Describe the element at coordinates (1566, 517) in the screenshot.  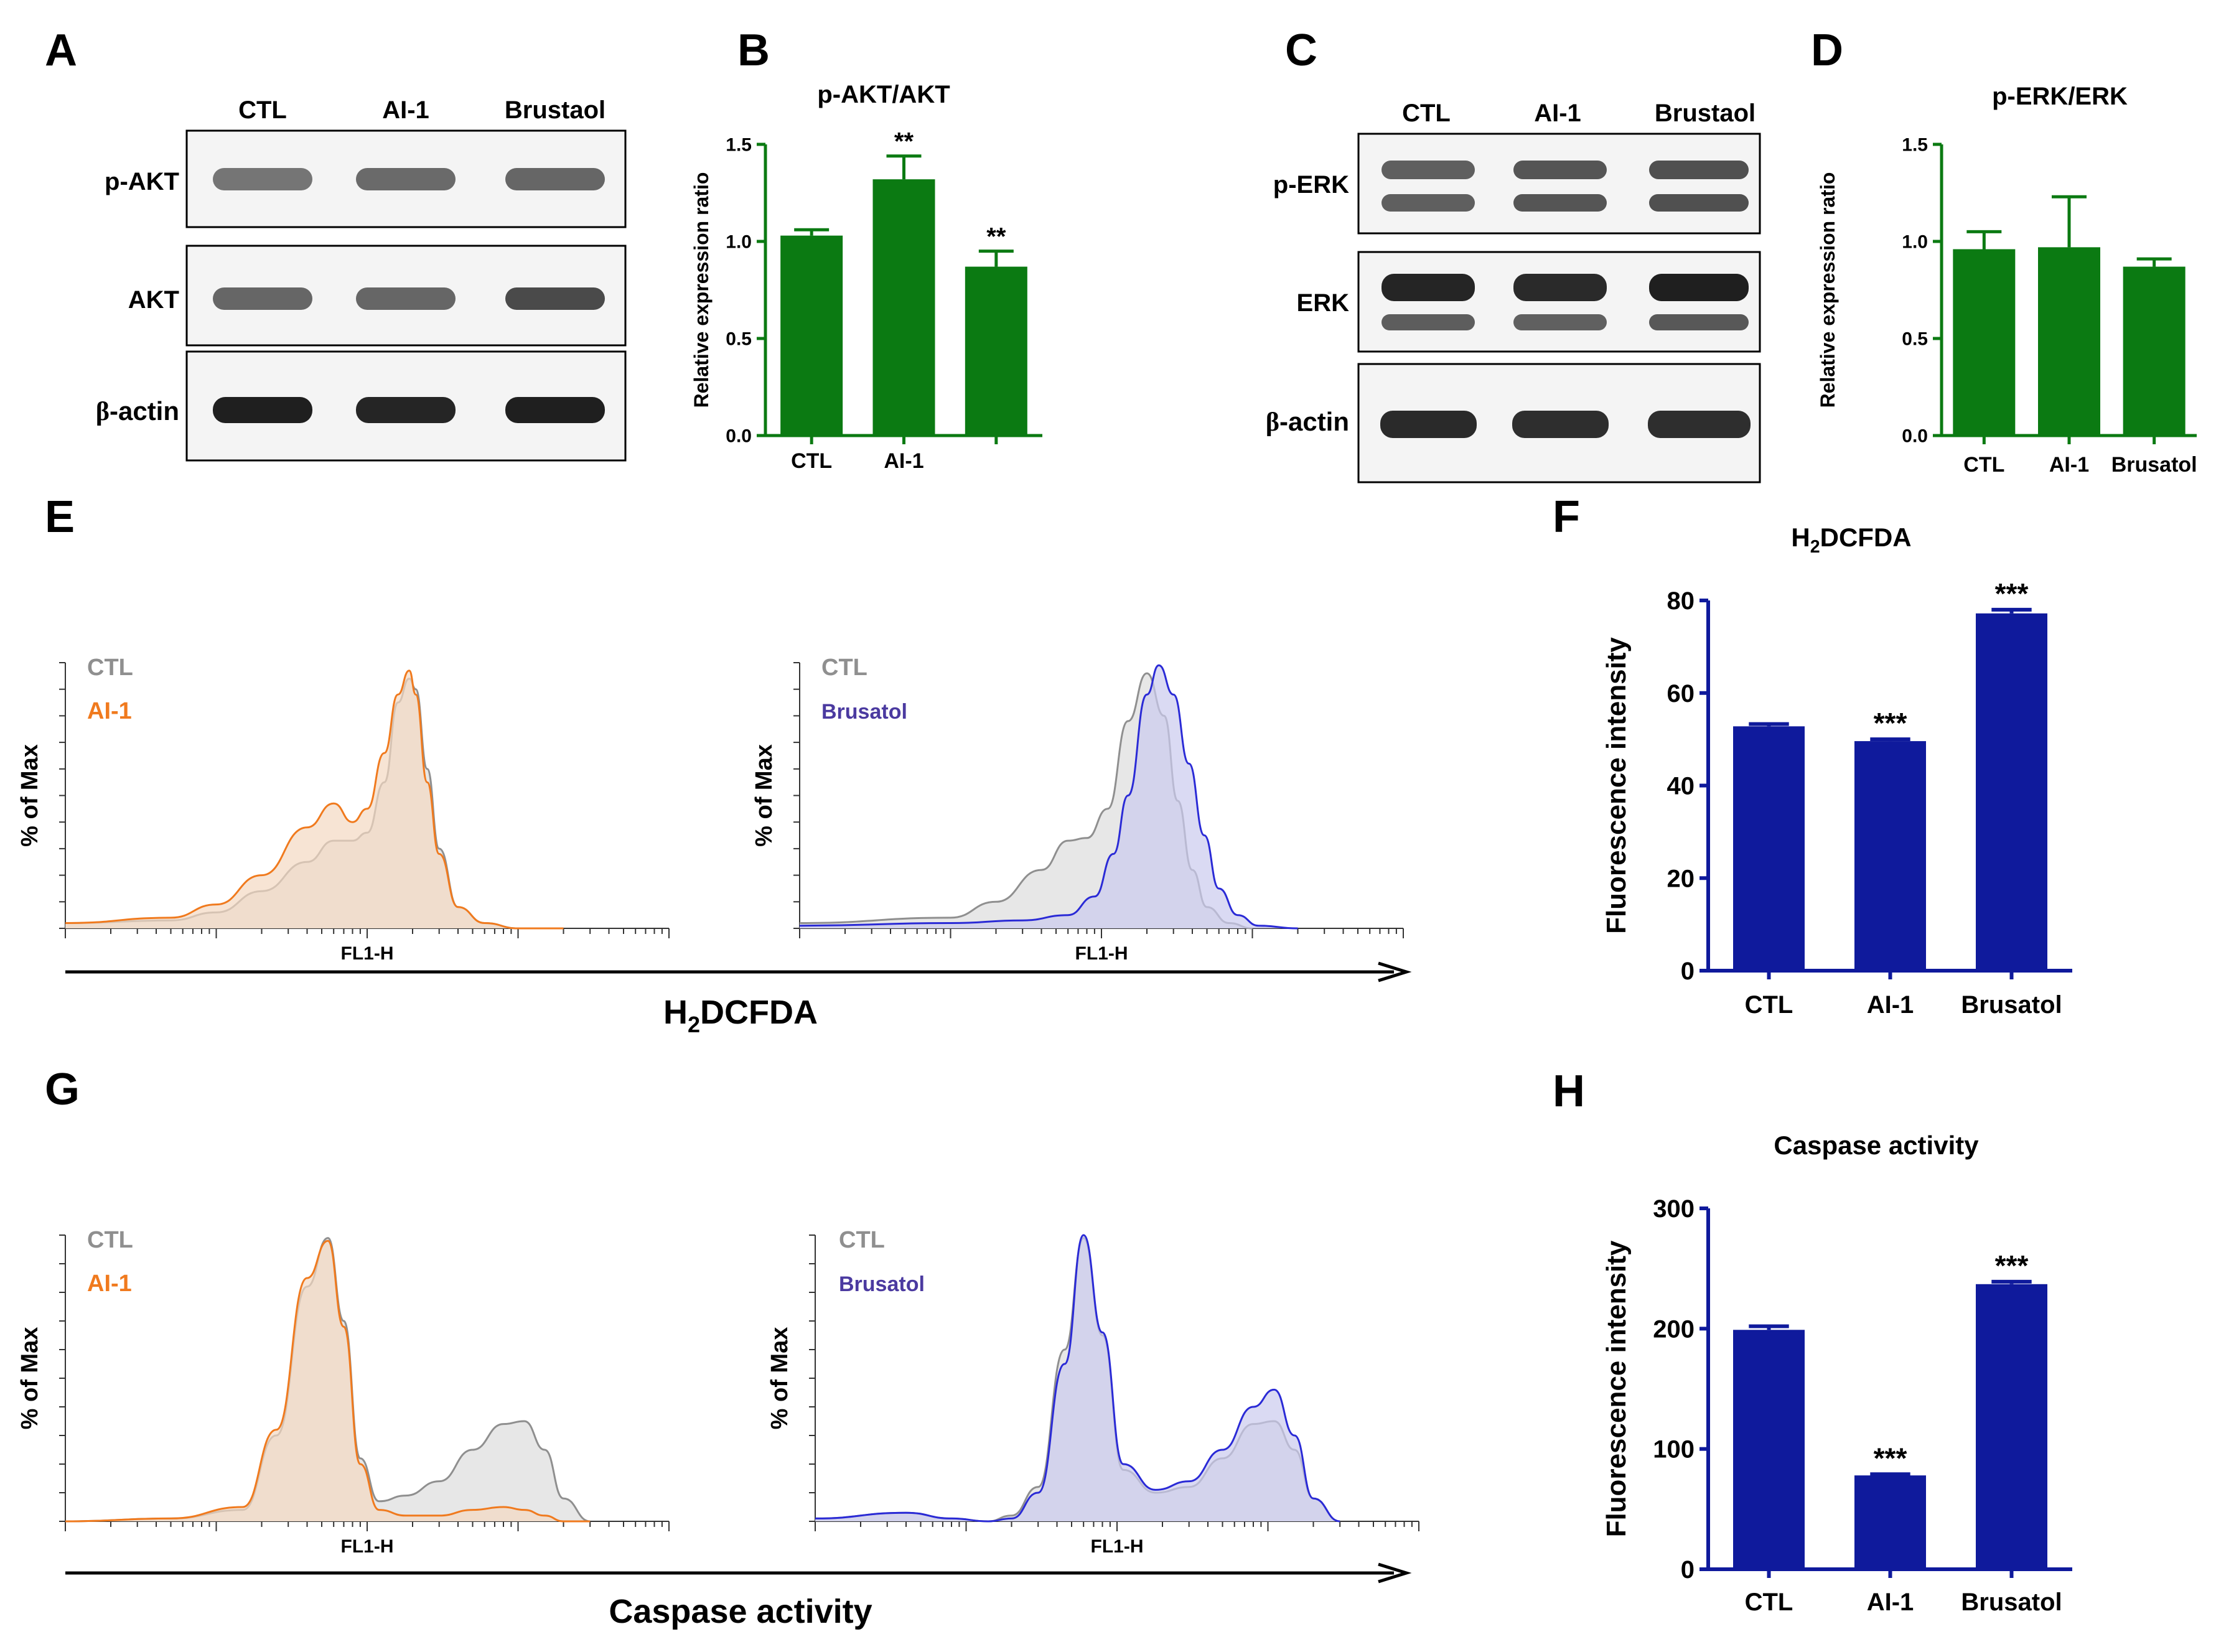
I see `panel-letter-f: F` at that location.